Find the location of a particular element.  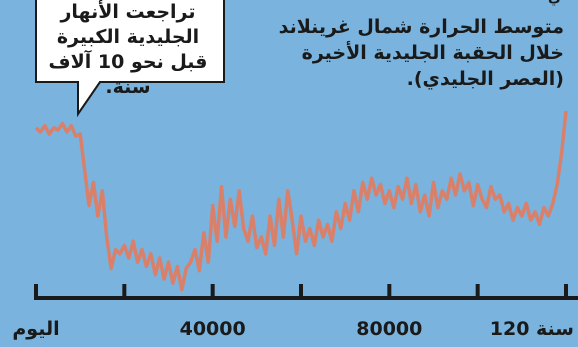

callout-bubble is located at coordinates (130, 59).